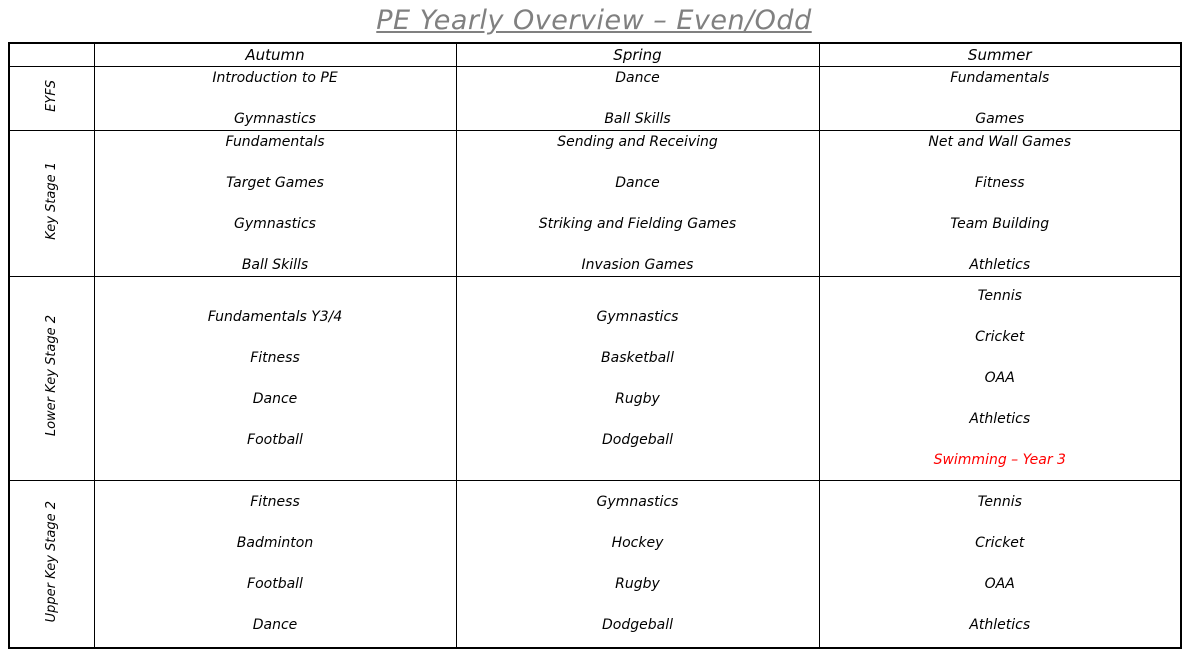 The height and width of the screenshot is (662, 1188). What do you see at coordinates (275, 182) in the screenshot?
I see `unit-item: Target Games` at bounding box center [275, 182].